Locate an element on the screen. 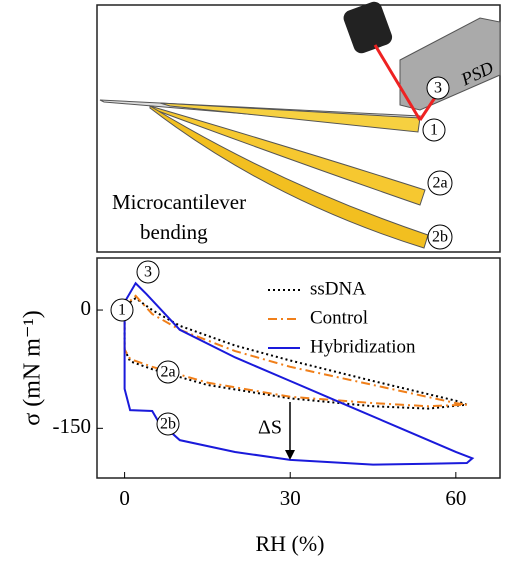 The width and height of the screenshot is (514, 562). annotation: ΔS is located at coordinates (270, 428).